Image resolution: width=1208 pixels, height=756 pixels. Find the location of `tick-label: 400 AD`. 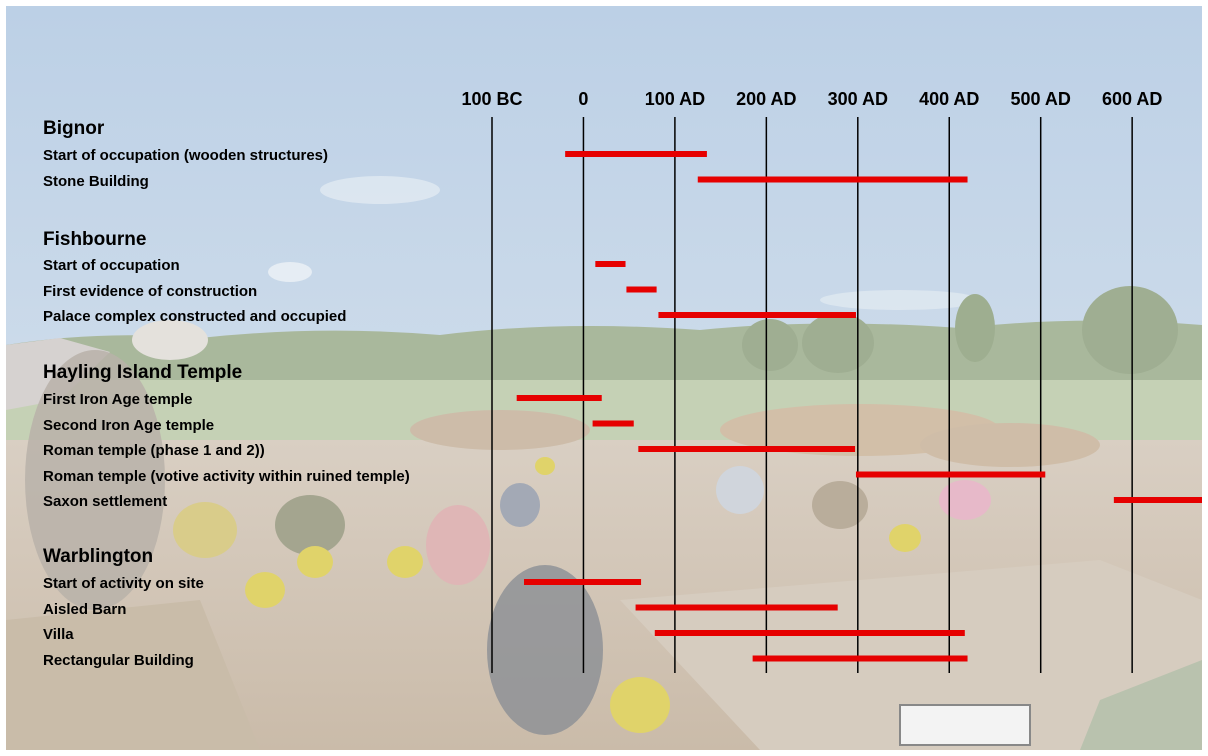

tick-label: 400 AD is located at coordinates (949, 99).